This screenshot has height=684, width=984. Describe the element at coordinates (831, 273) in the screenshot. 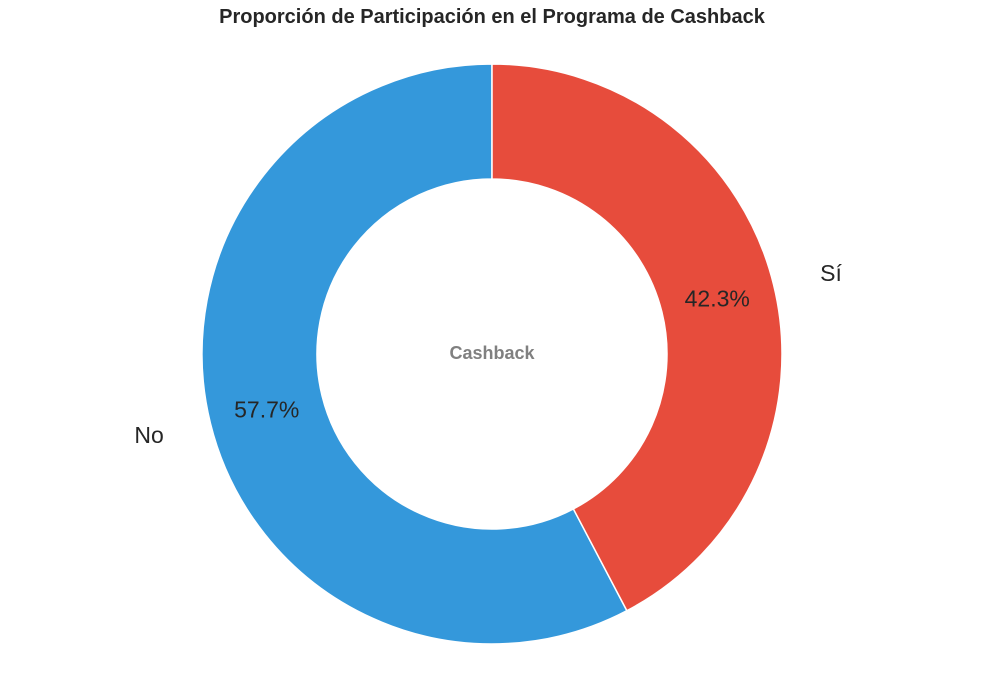

I see `category-label-si: Sí` at that location.